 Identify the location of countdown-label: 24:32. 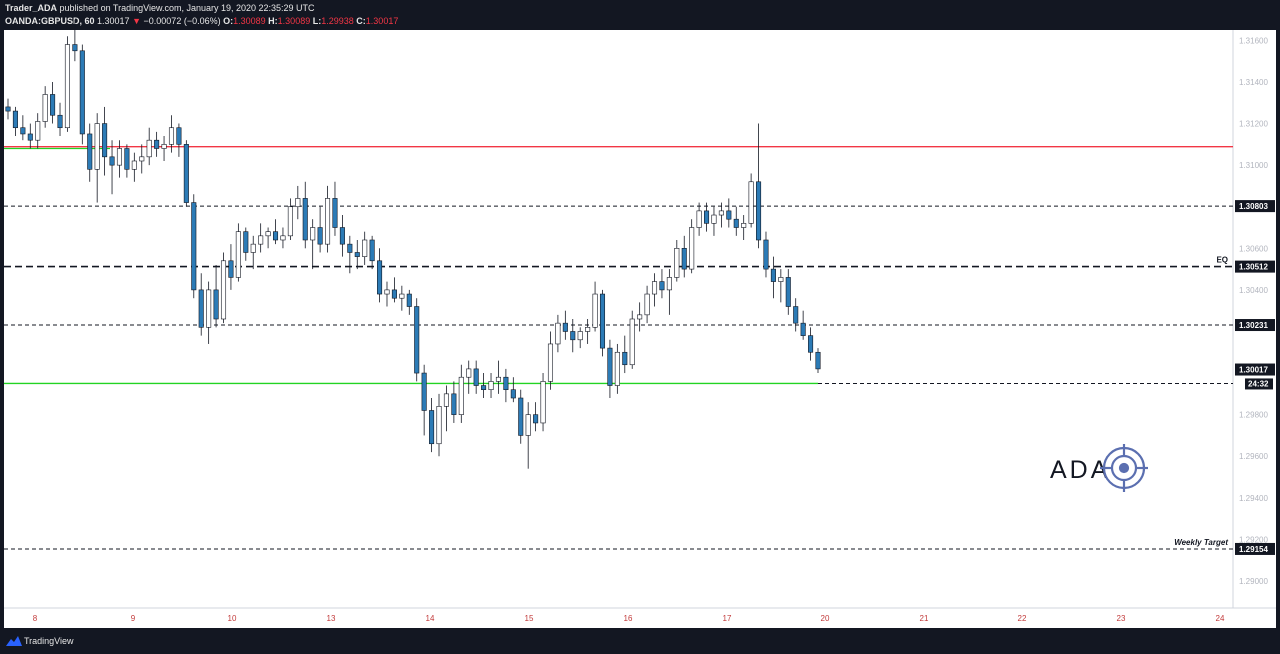
(1258, 383).